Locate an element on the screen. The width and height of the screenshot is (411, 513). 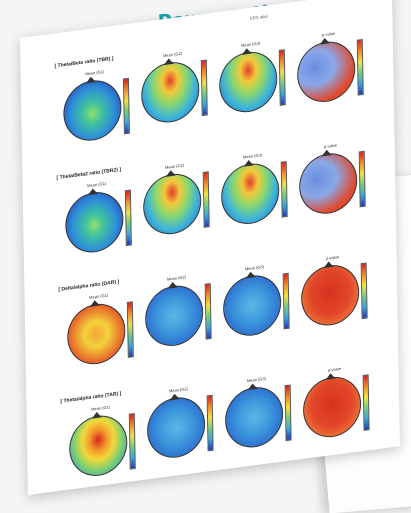
sheet-header: EEG atlas is located at coordinates (259, 17).